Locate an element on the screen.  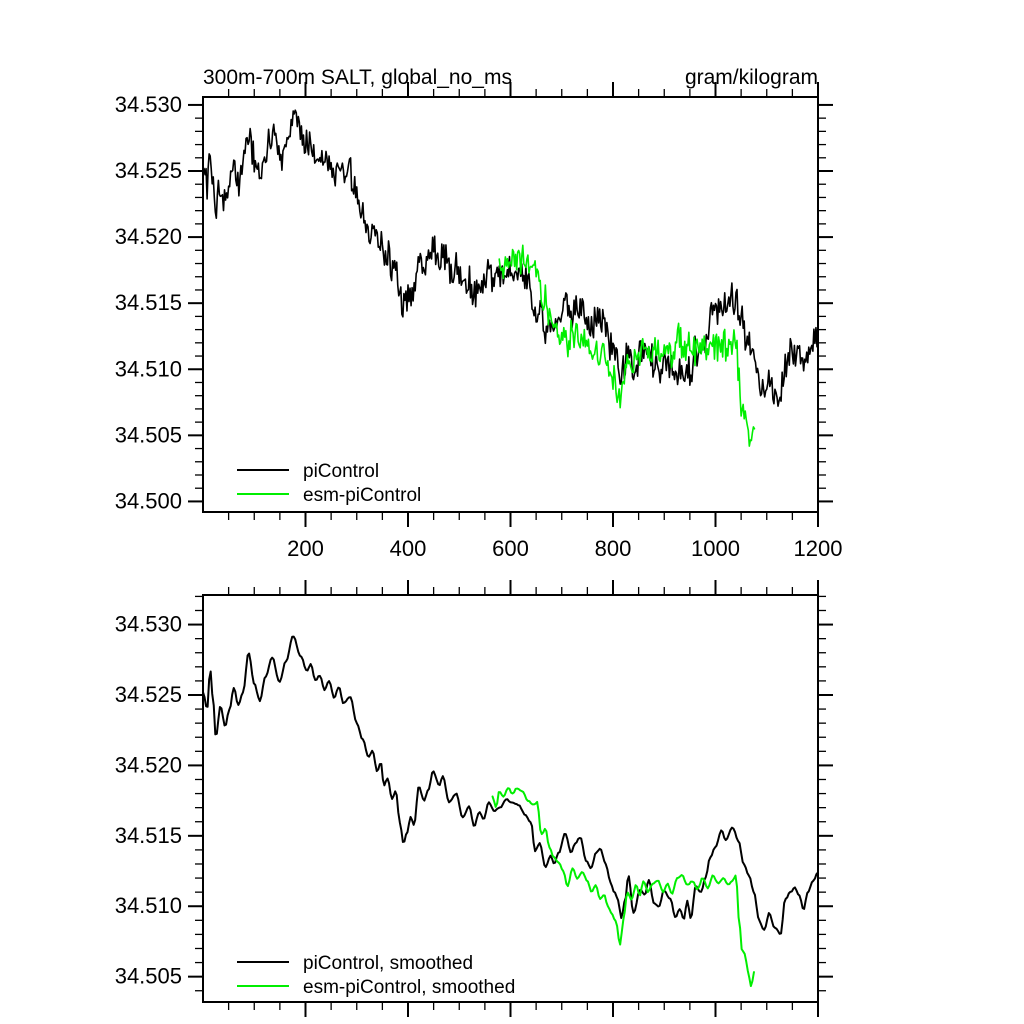
legend-esm-piControl-label: esm-piControl is located at coordinates (362, 495).